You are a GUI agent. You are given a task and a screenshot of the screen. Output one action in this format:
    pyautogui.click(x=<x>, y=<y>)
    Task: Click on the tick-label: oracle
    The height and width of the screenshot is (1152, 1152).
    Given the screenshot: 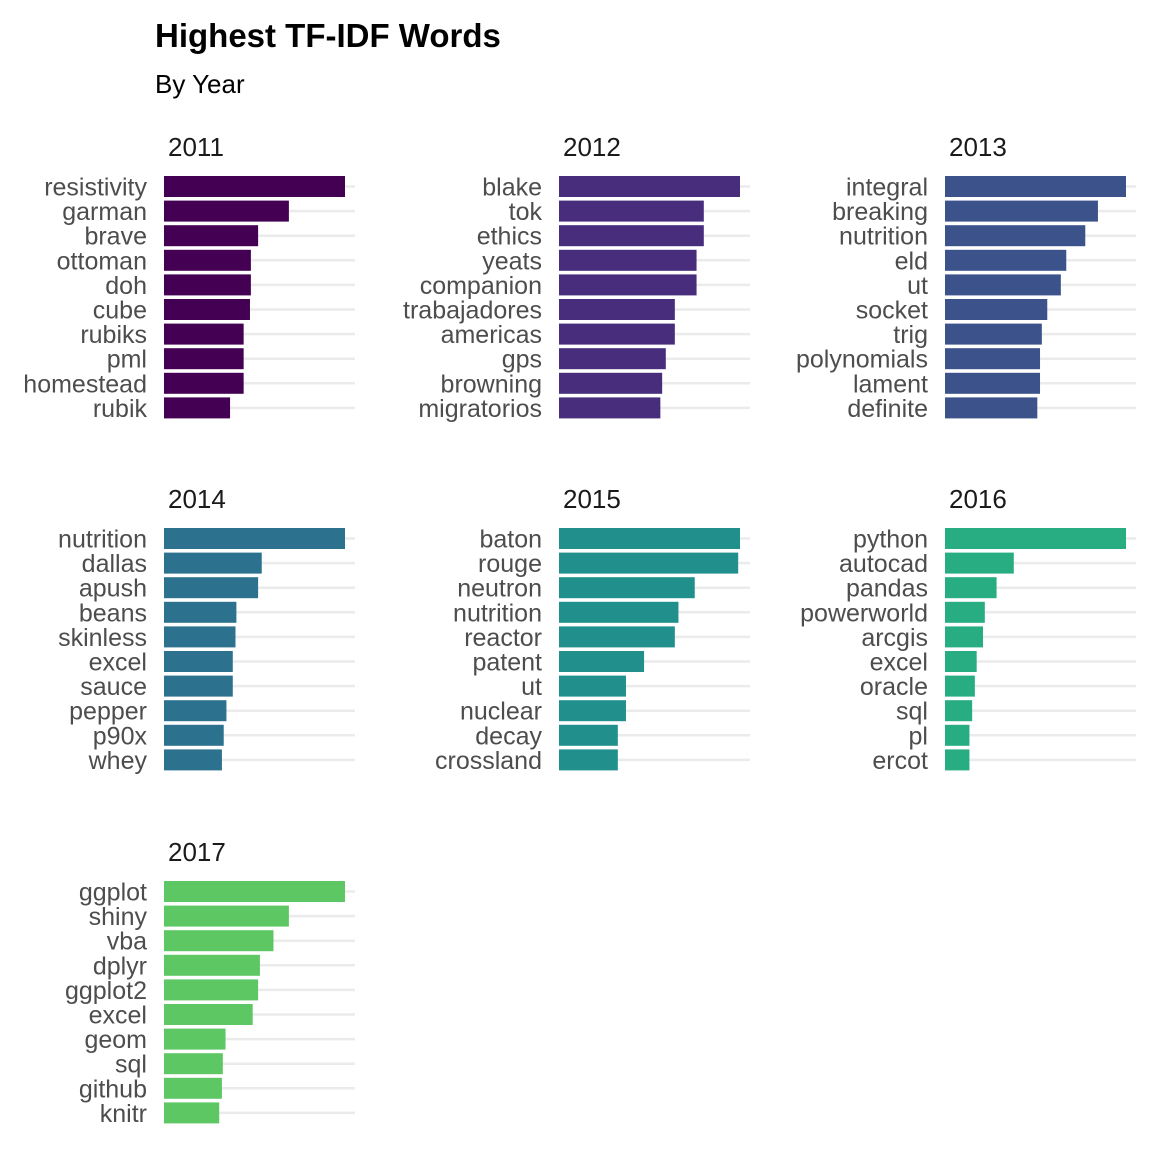 What is the action you would take?
    pyautogui.click(x=894, y=687)
    